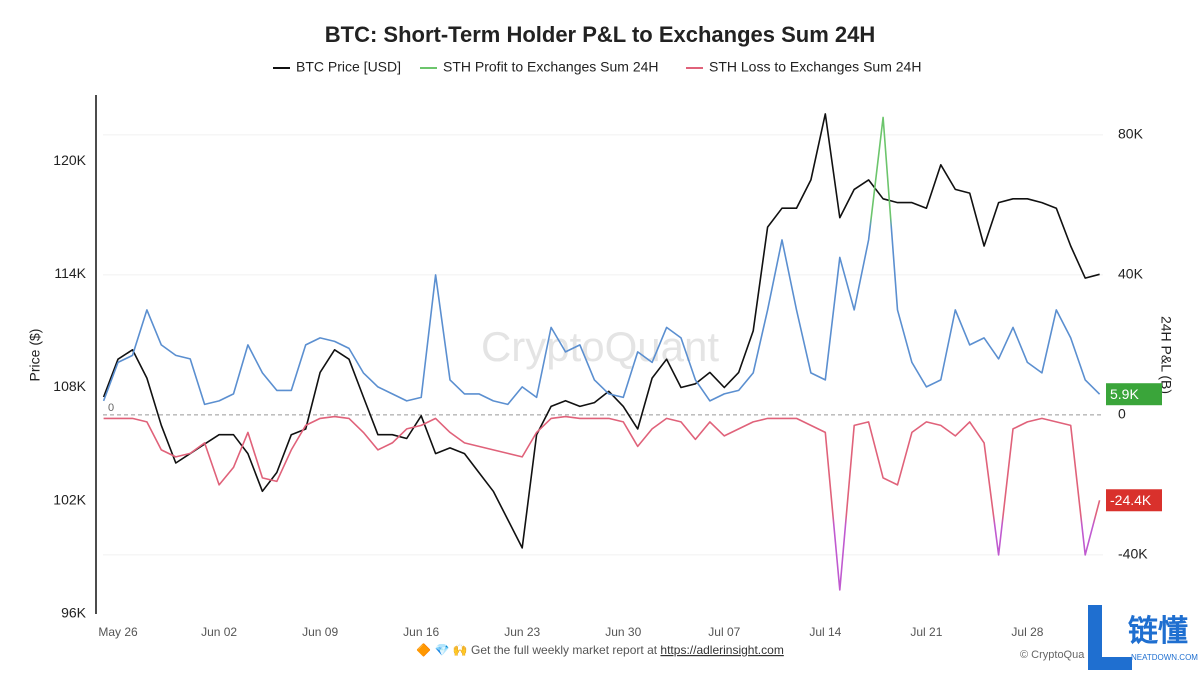 Image resolution: width=1200 pixels, height=675 pixels. Describe the element at coordinates (69, 386) in the screenshot. I see `y-tick-label: 108K` at that location.